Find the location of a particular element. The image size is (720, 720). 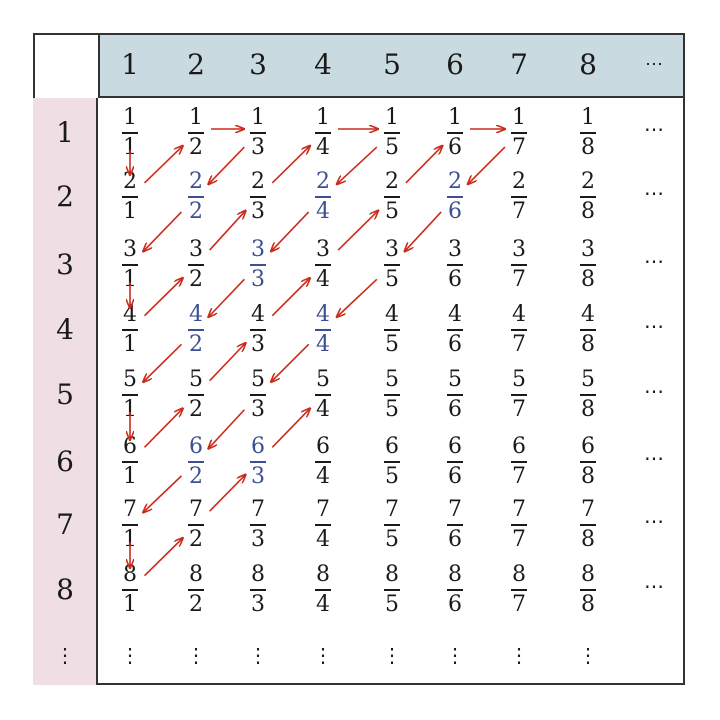

row-header: 8 is located at coordinates (65, 589).